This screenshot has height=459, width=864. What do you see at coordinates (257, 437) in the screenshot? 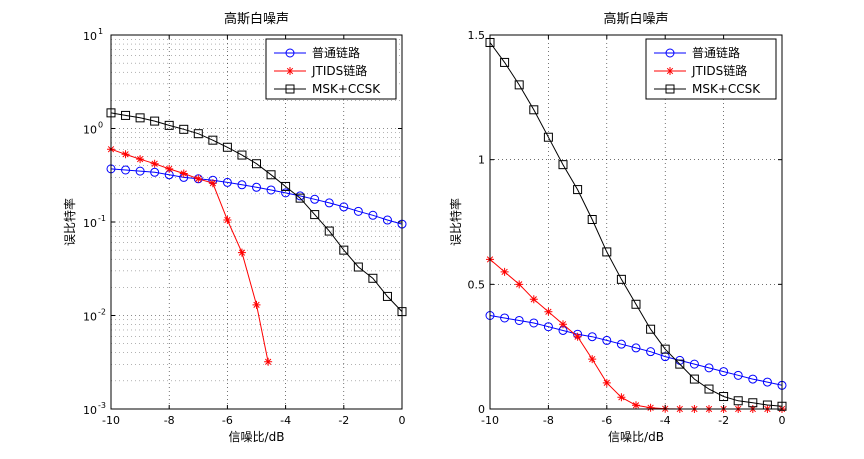
I see `x-axis-label: 信噪比/dB` at bounding box center [257, 437].